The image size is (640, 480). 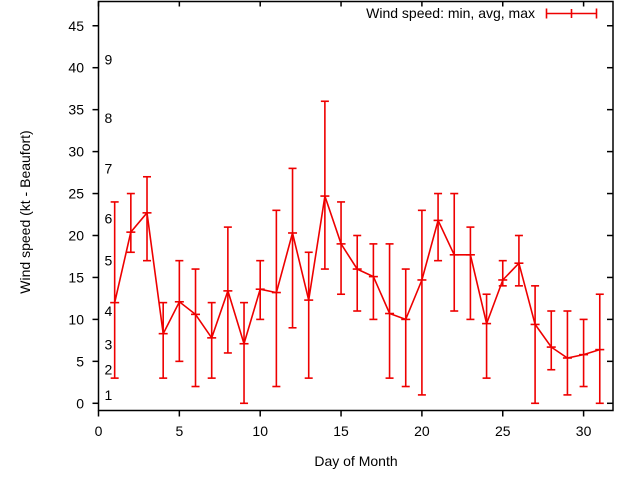 I want to click on x-tick-labels: 0 5 10 15 20 25 30, so click(x=343, y=431).